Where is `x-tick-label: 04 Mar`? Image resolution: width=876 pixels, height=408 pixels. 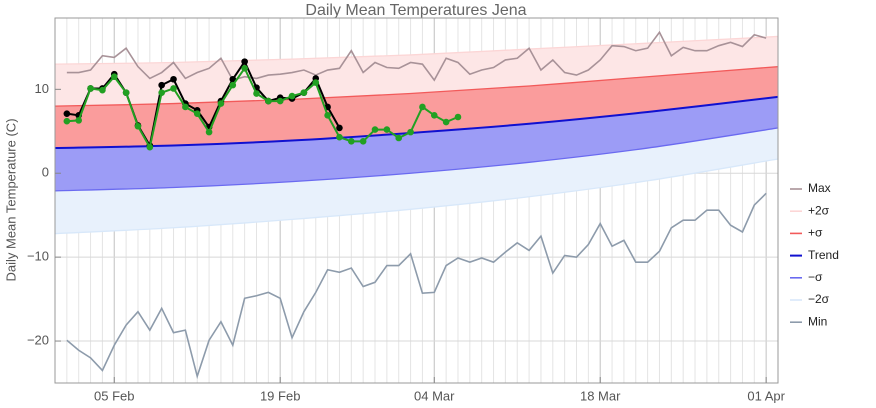 x-tick-label: 04 Mar is located at coordinates (434, 395).